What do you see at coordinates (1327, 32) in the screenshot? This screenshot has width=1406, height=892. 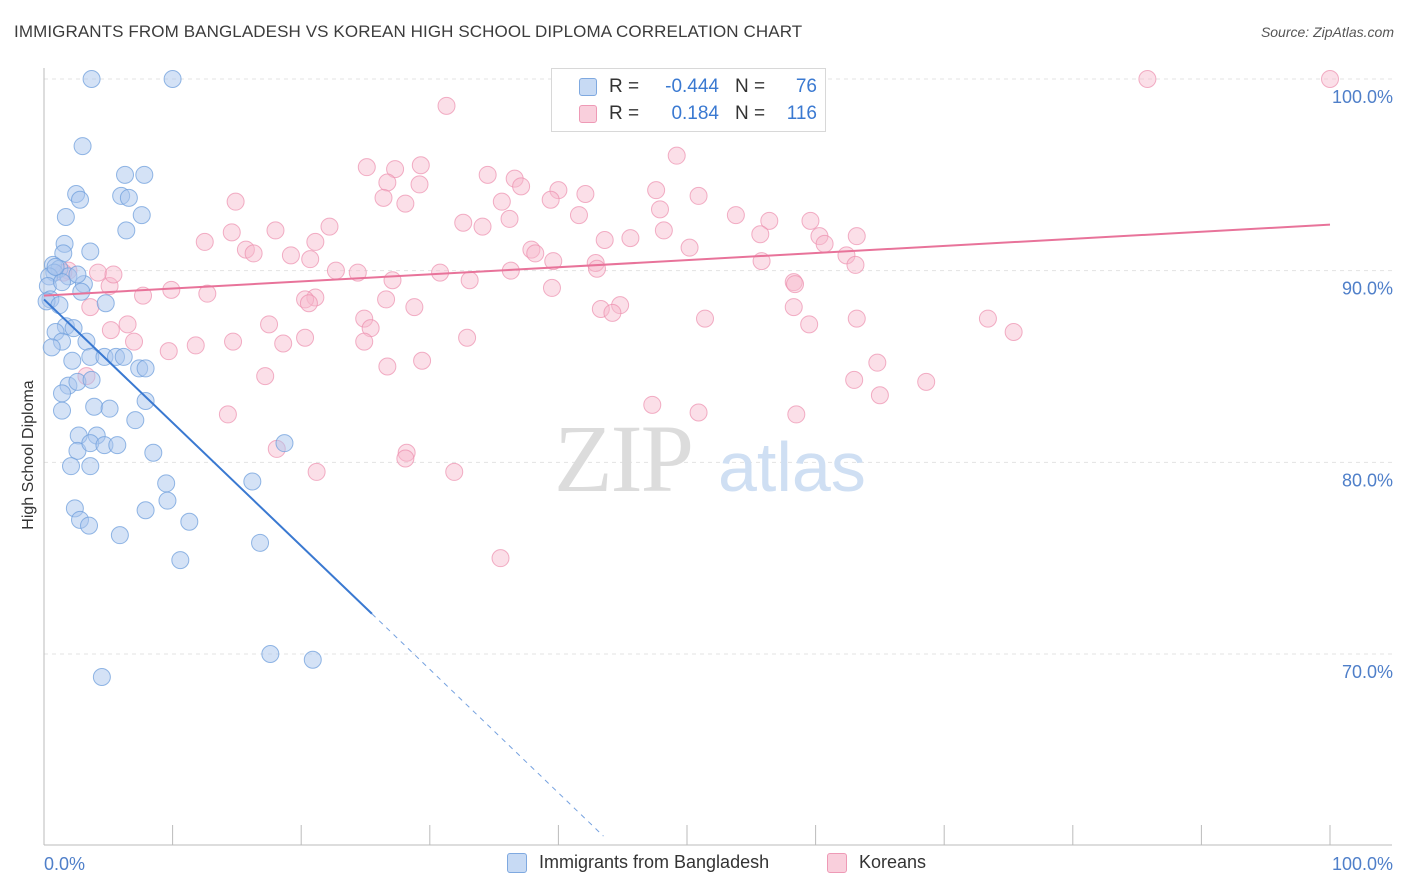 I see `source-label: Source: ZipAtlas.com` at bounding box center [1327, 32].